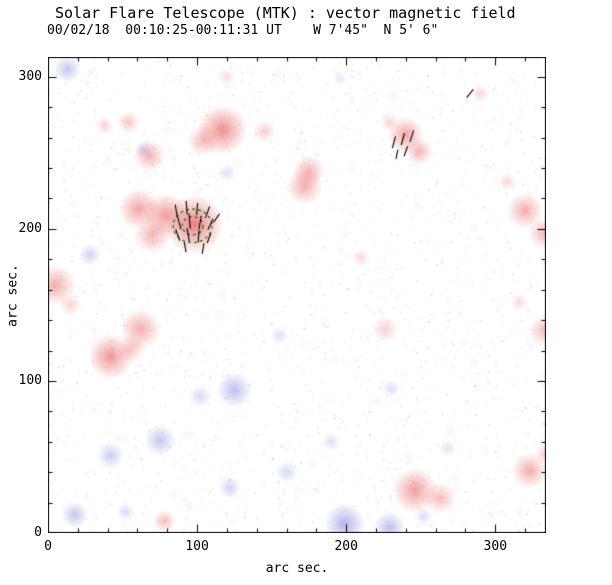 Image resolution: width=612 pixels, height=585 pixels. Describe the element at coordinates (346, 546) in the screenshot. I see `x-tick-label: 200` at that location.